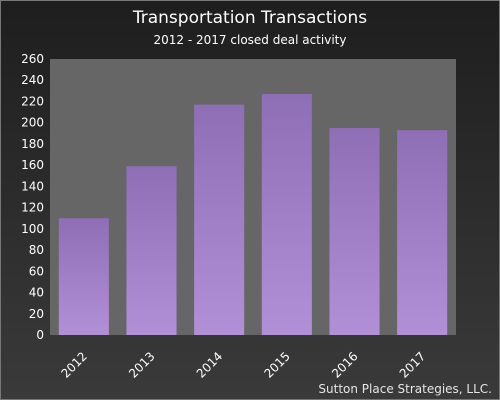  What do you see at coordinates (141, 364) in the screenshot?
I see `x-tick-label: 2013` at bounding box center [141, 364].